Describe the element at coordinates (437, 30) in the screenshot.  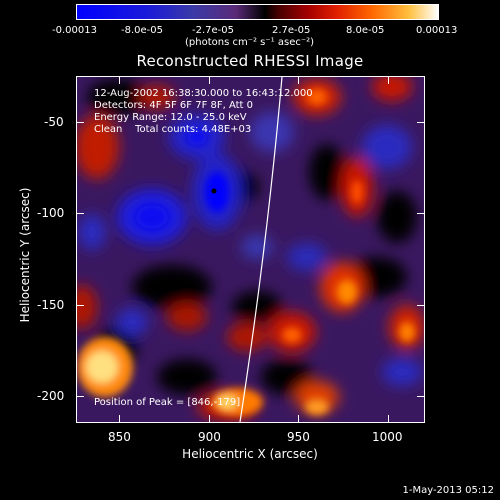
I see `colorbar-tick-label: 0.00013` at that location.